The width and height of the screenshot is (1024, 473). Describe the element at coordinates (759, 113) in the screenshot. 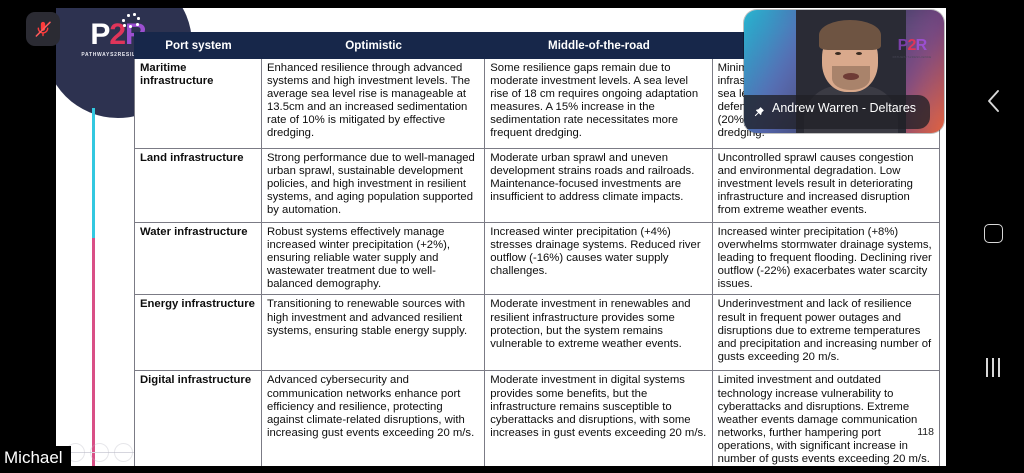

I see `pin-icon` at that location.